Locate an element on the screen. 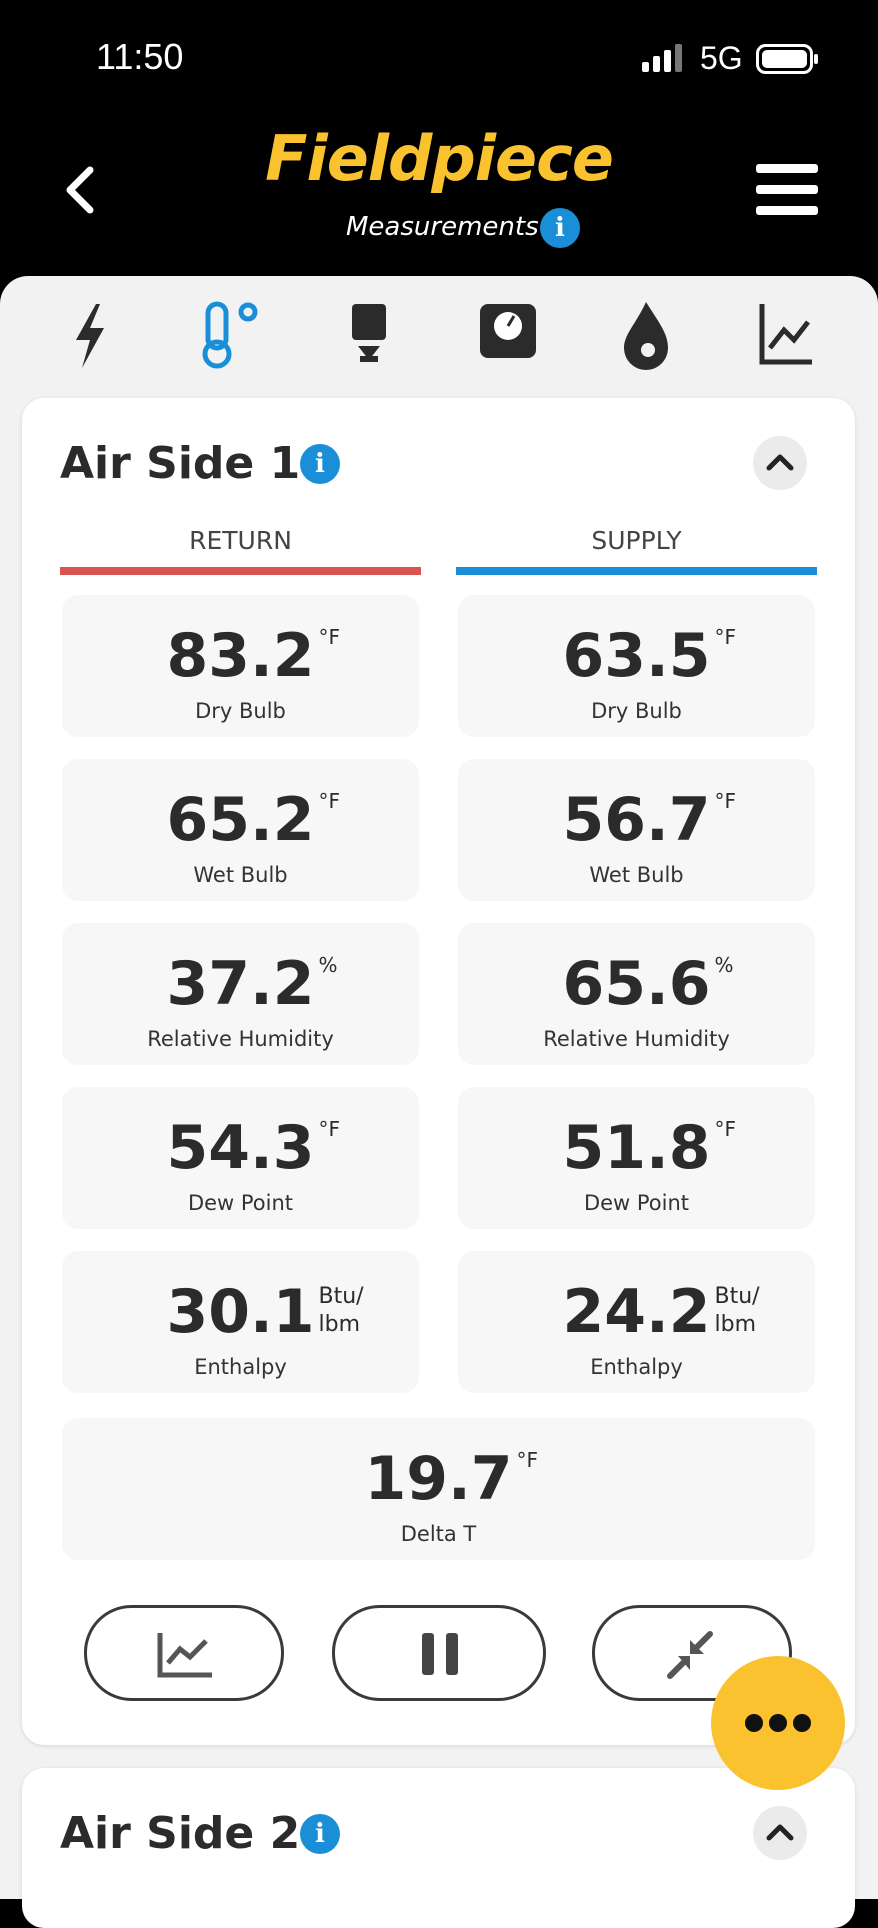  collapse-icon is located at coordinates (690, 1655).